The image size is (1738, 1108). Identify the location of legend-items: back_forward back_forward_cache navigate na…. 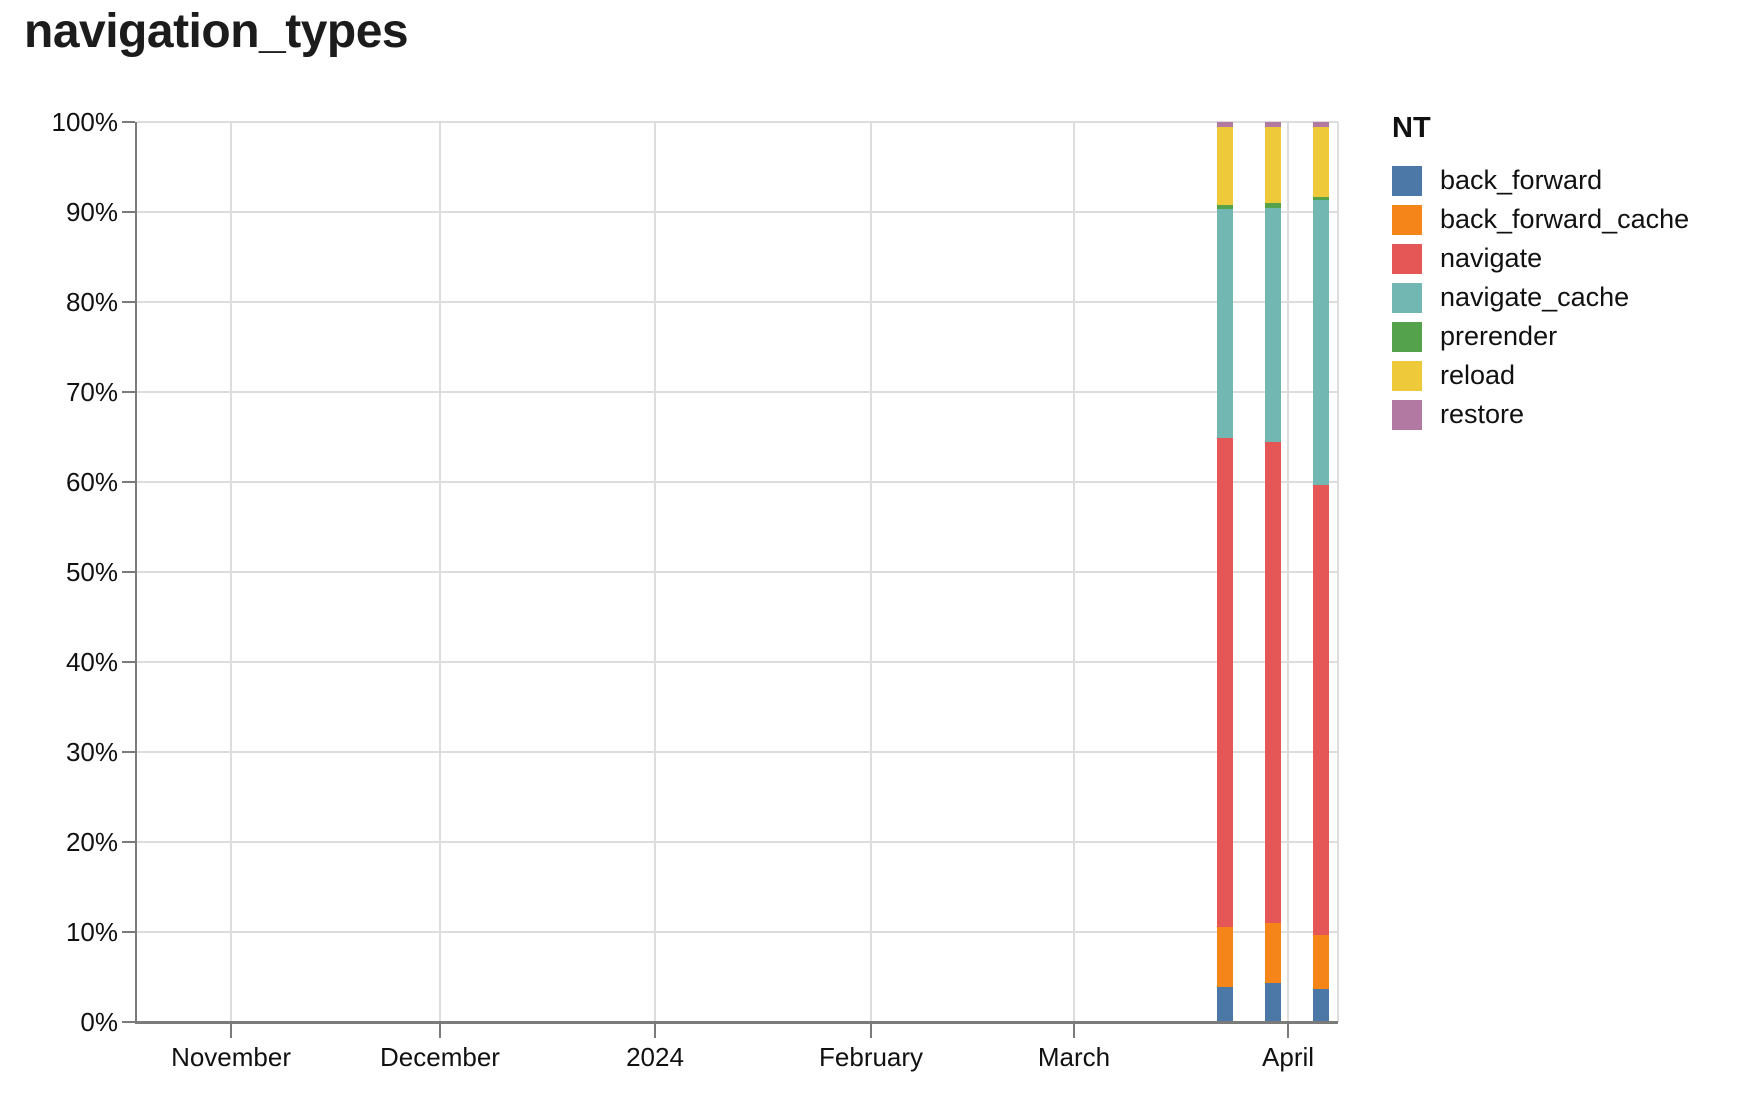
(1540, 297).